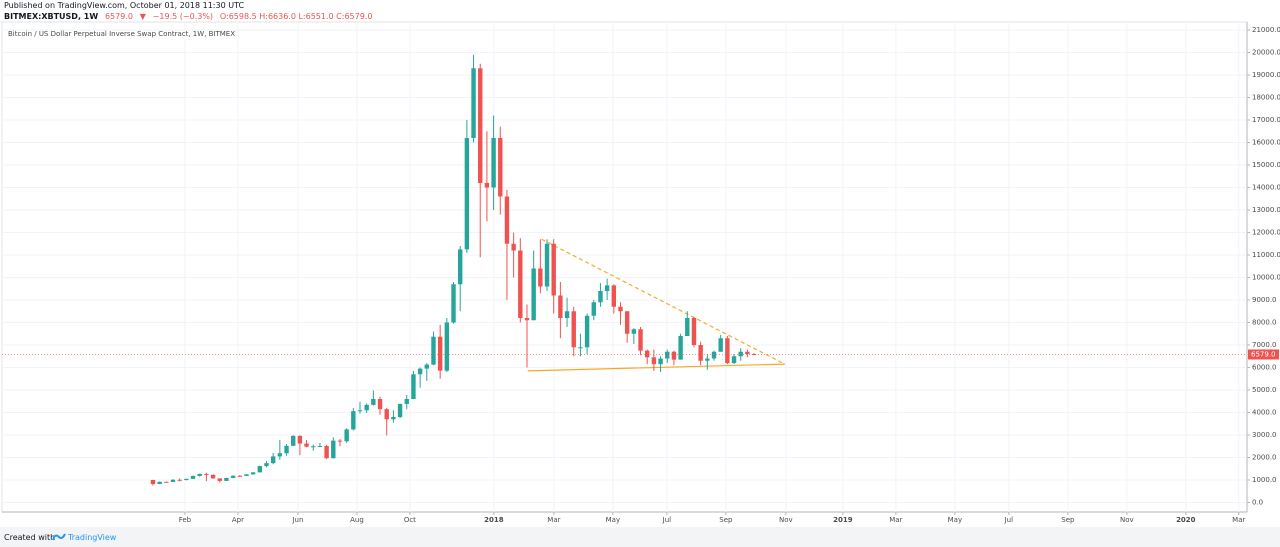  Describe the element at coordinates (185, 520) in the screenshot. I see `x-tick-label: Feb` at that location.